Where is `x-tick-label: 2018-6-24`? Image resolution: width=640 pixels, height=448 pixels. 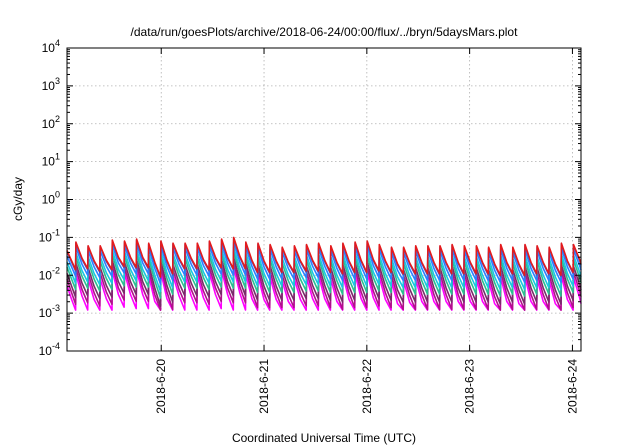 x-tick-label: 2018-6-24 is located at coordinates (572, 386).